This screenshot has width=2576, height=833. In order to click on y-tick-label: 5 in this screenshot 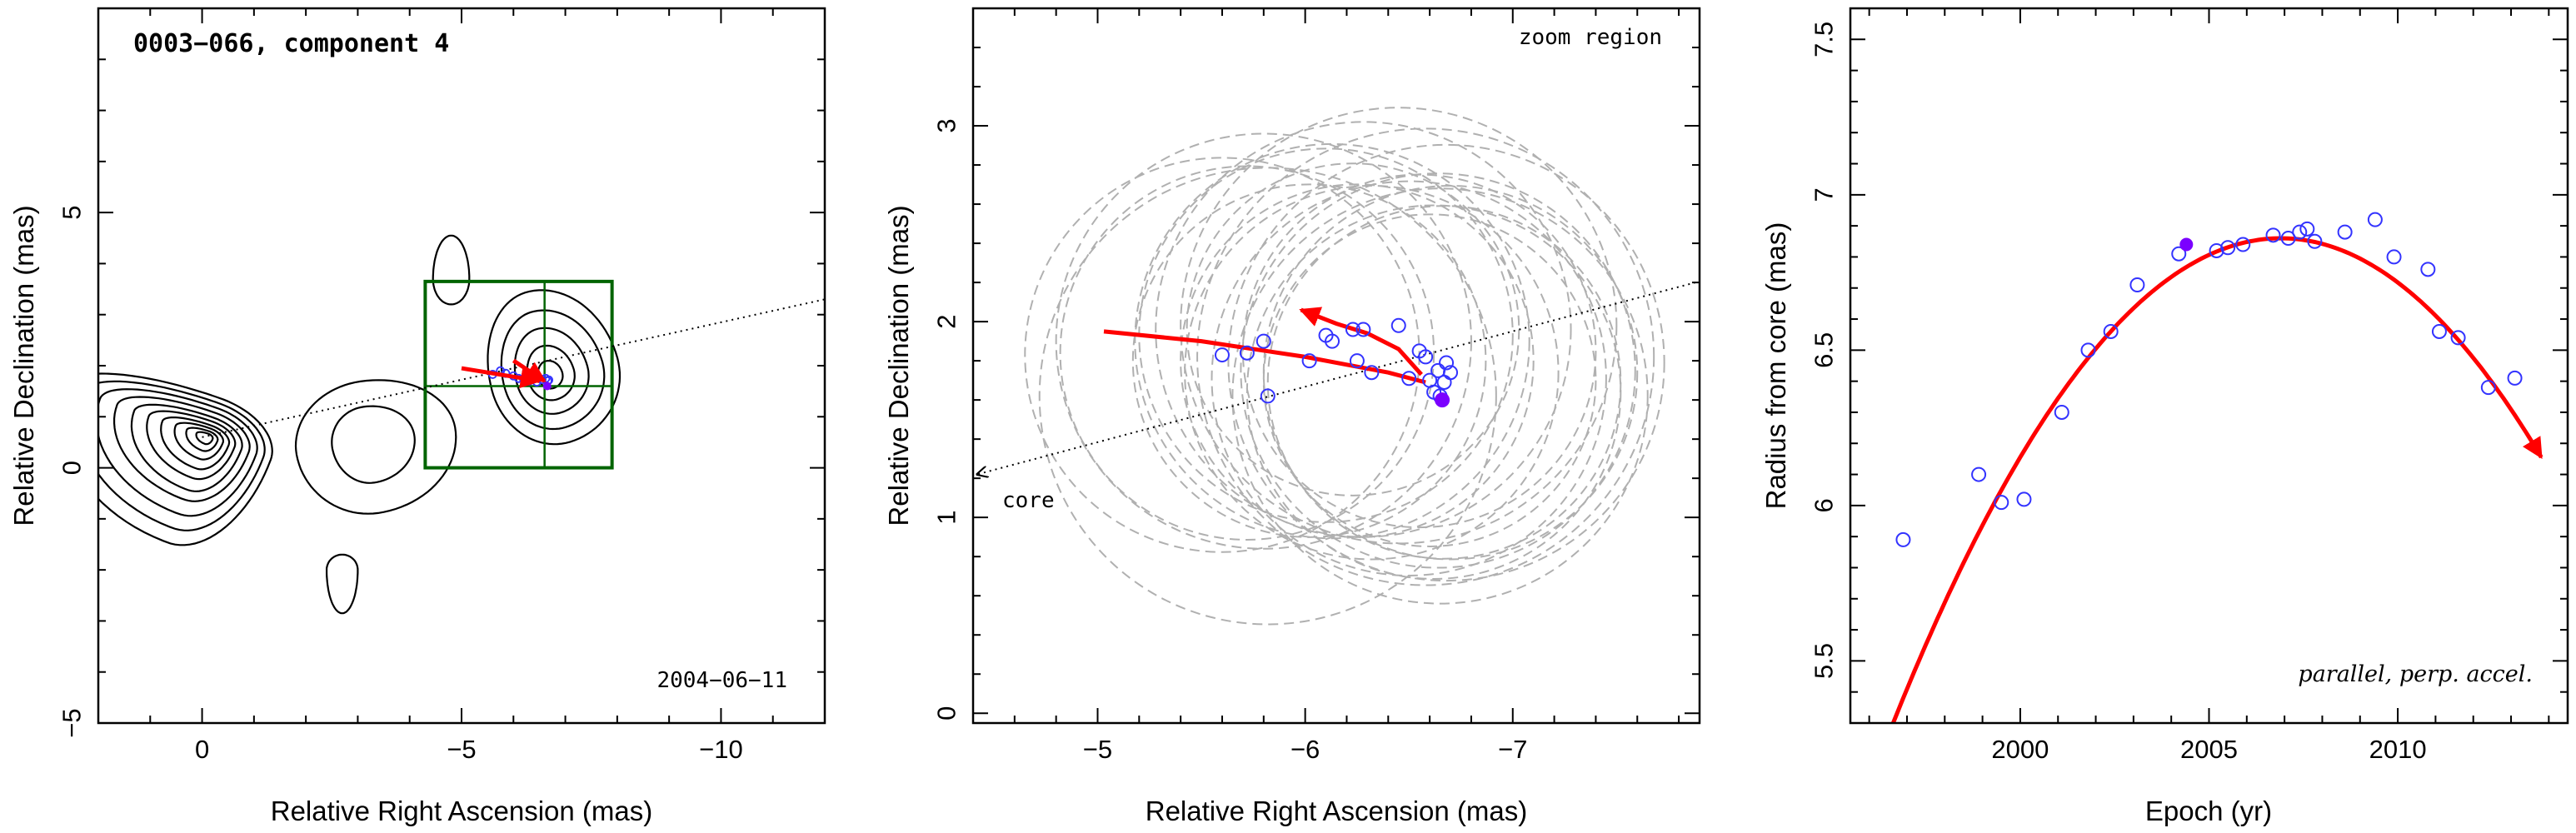, I will do `click(72, 213)`.